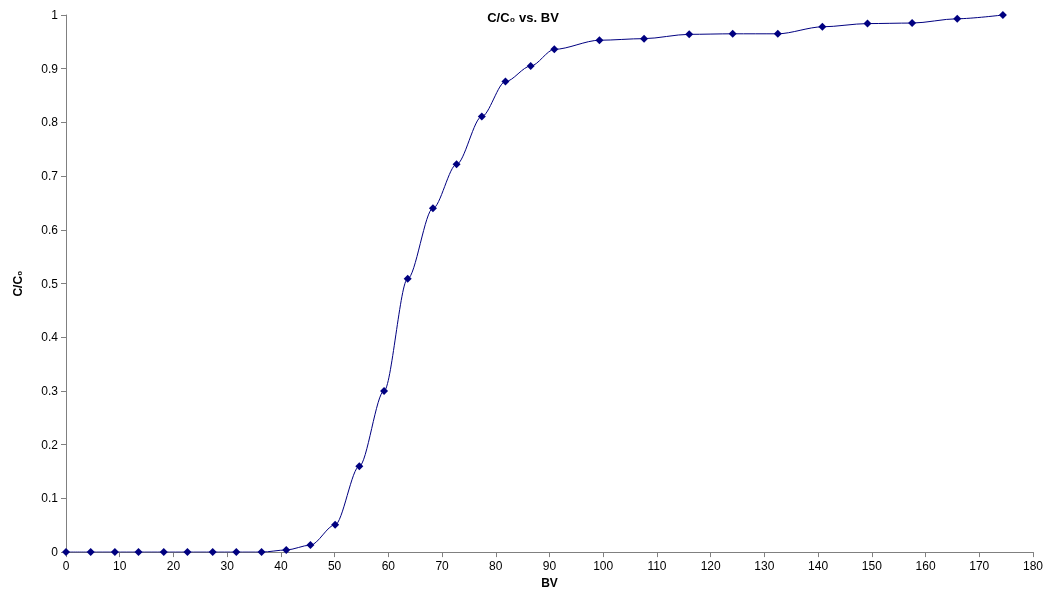  I want to click on y-tick-label: 0, so click(55, 552).